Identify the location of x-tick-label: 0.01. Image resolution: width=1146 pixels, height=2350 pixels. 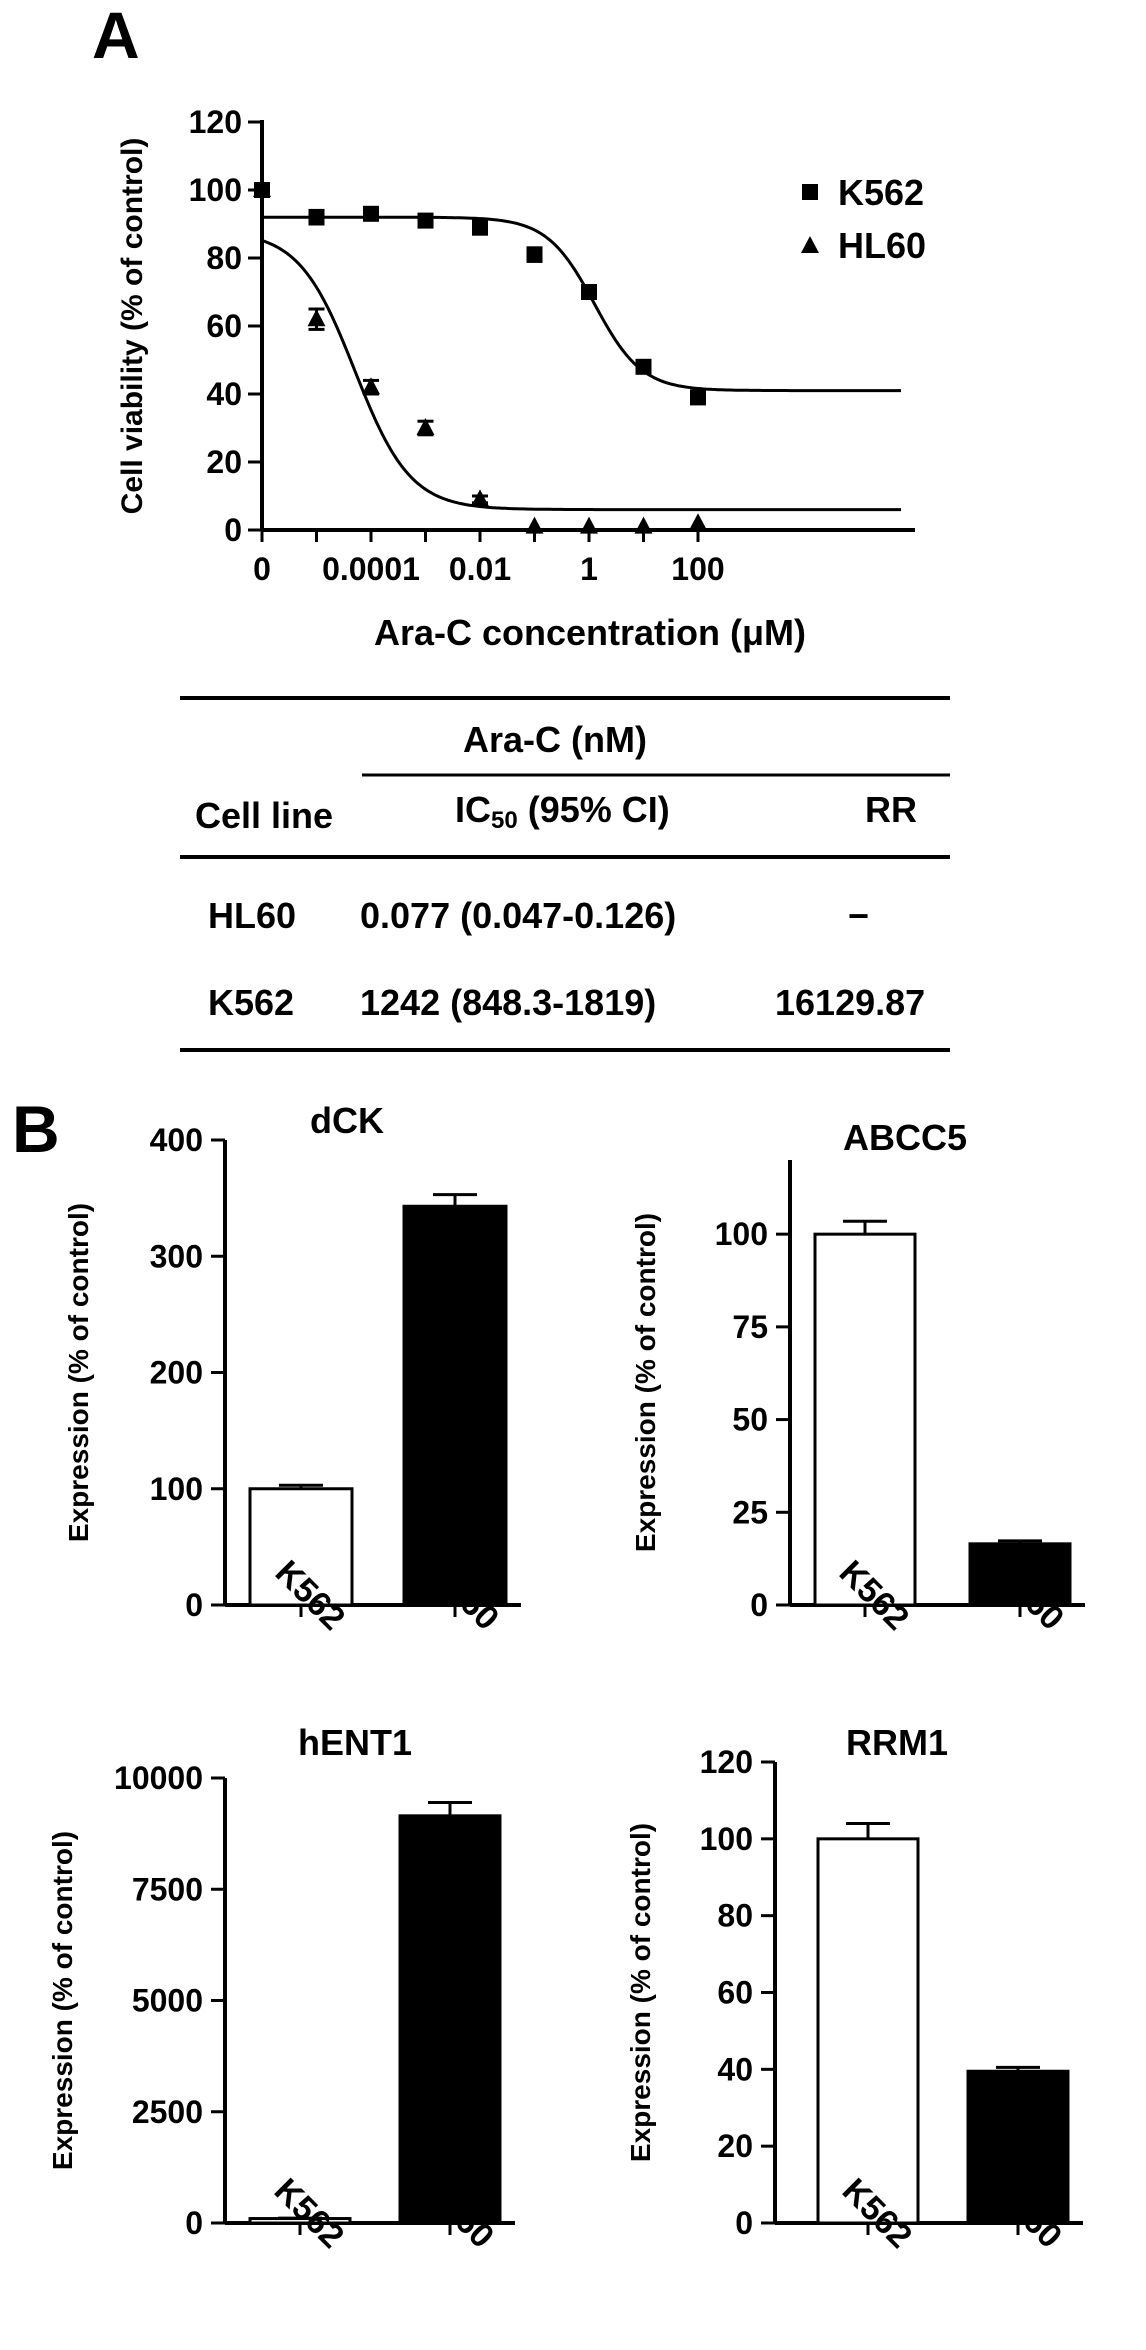
(480, 569).